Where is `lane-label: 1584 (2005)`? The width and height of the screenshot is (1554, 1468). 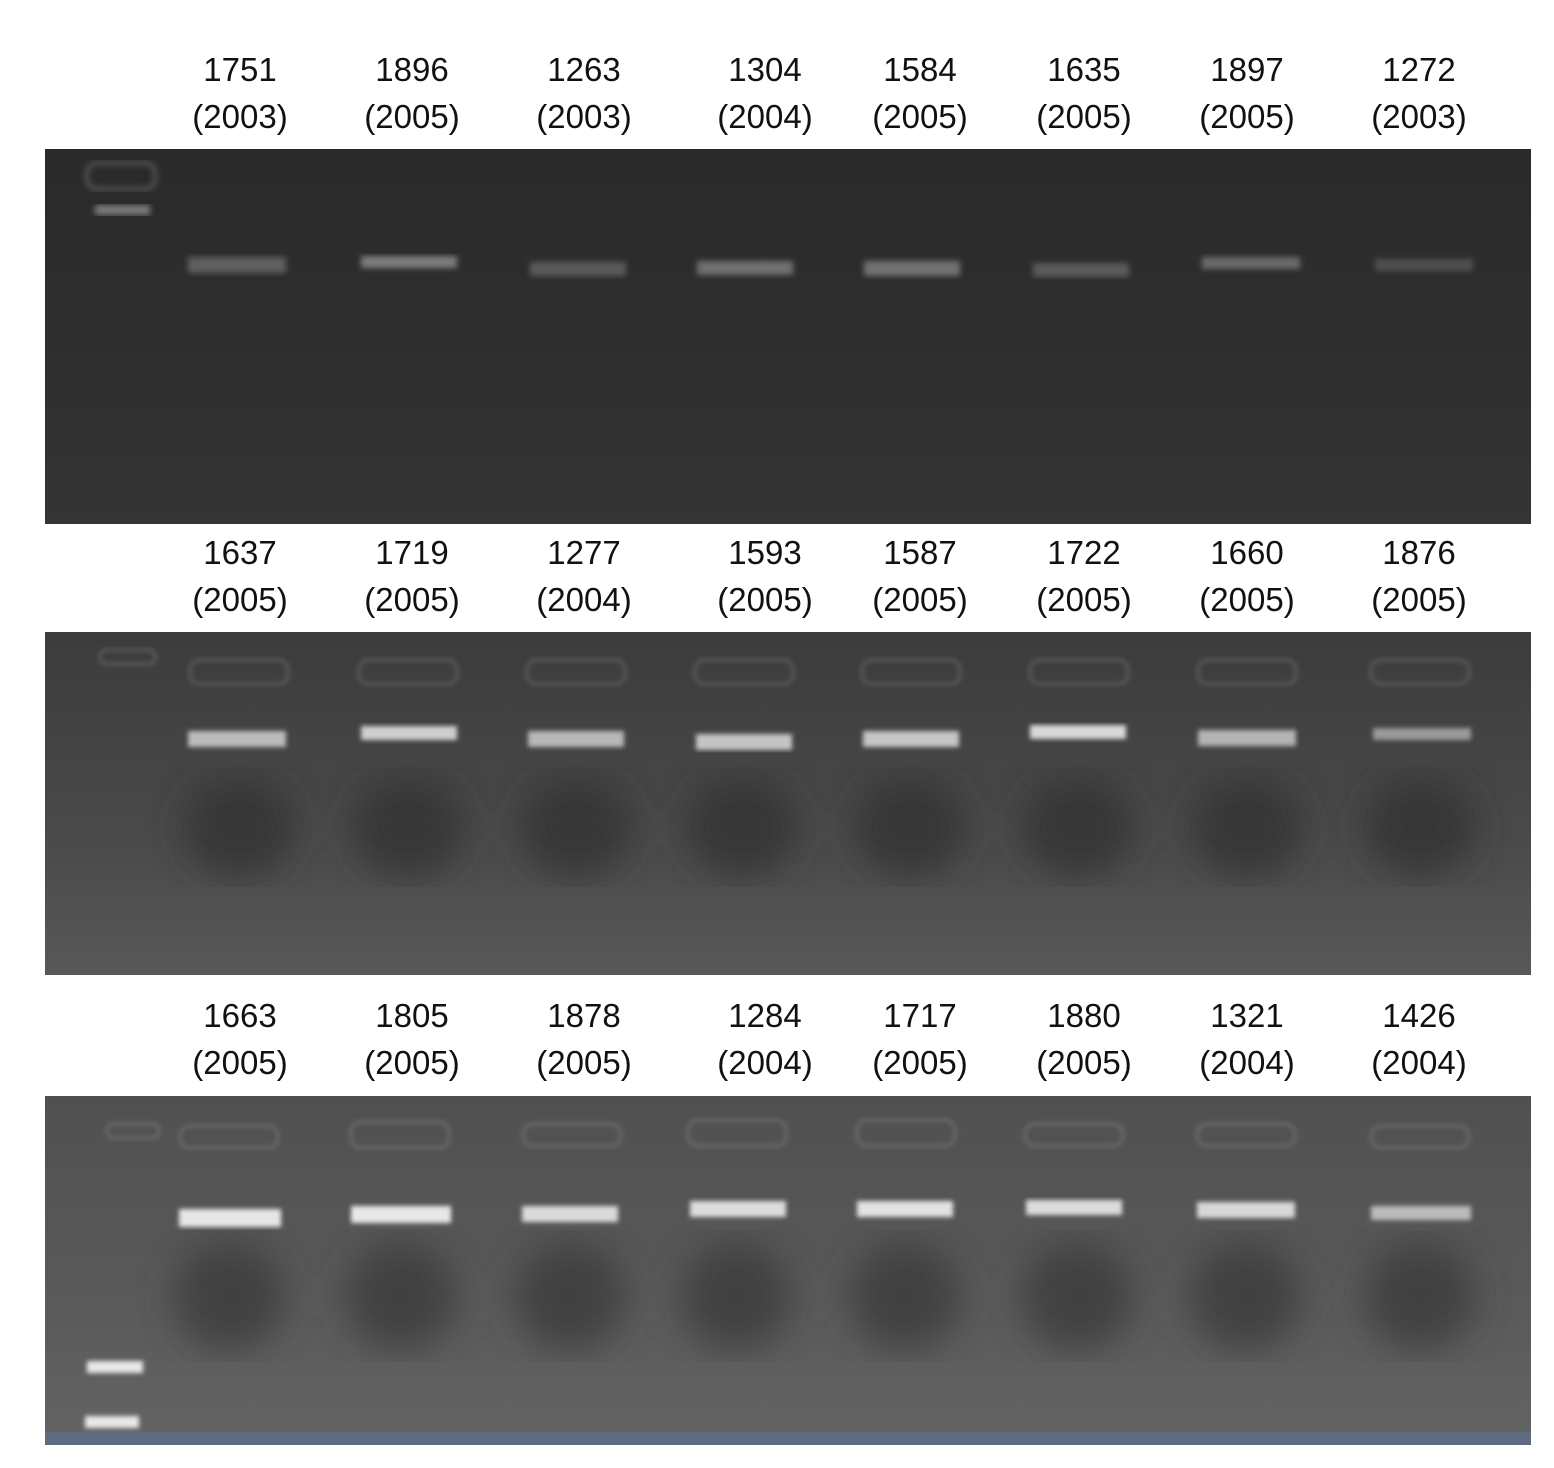 lane-label: 1584 (2005) is located at coordinates (920, 93).